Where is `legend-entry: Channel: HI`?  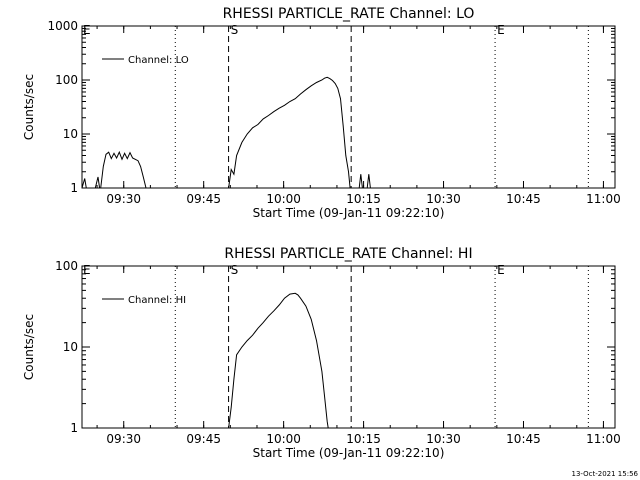 legend-entry: Channel: HI is located at coordinates (157, 300).